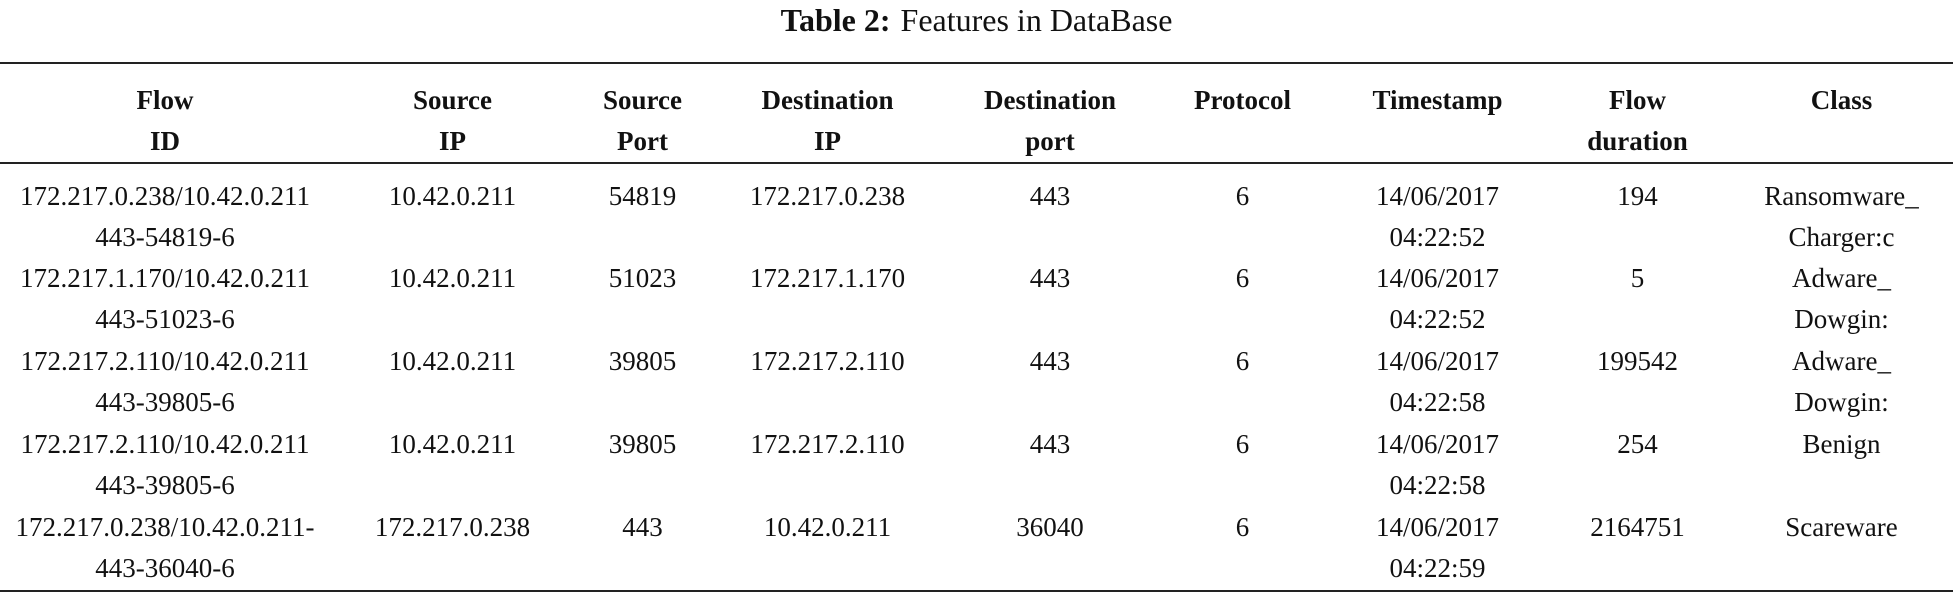 The image size is (1953, 598). I want to click on cell-line: Scareware, so click(1841, 527).